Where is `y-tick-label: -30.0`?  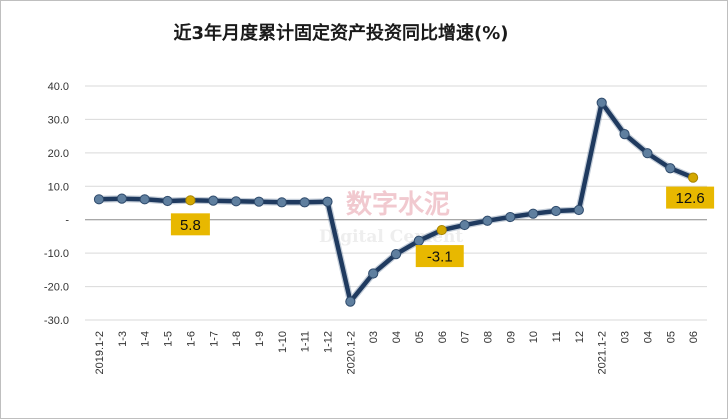
y-tick-label: -30.0 is located at coordinates (56, 321).